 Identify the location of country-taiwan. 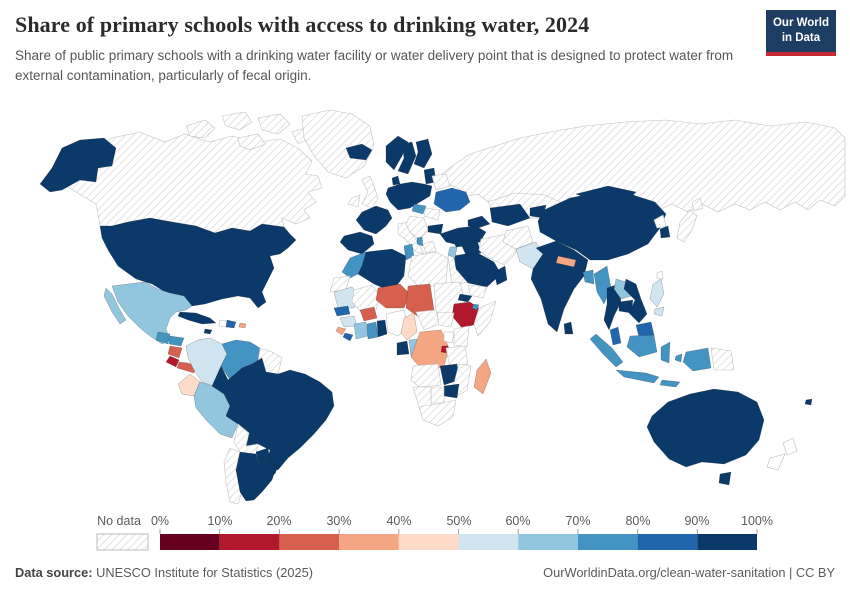
(660, 275).